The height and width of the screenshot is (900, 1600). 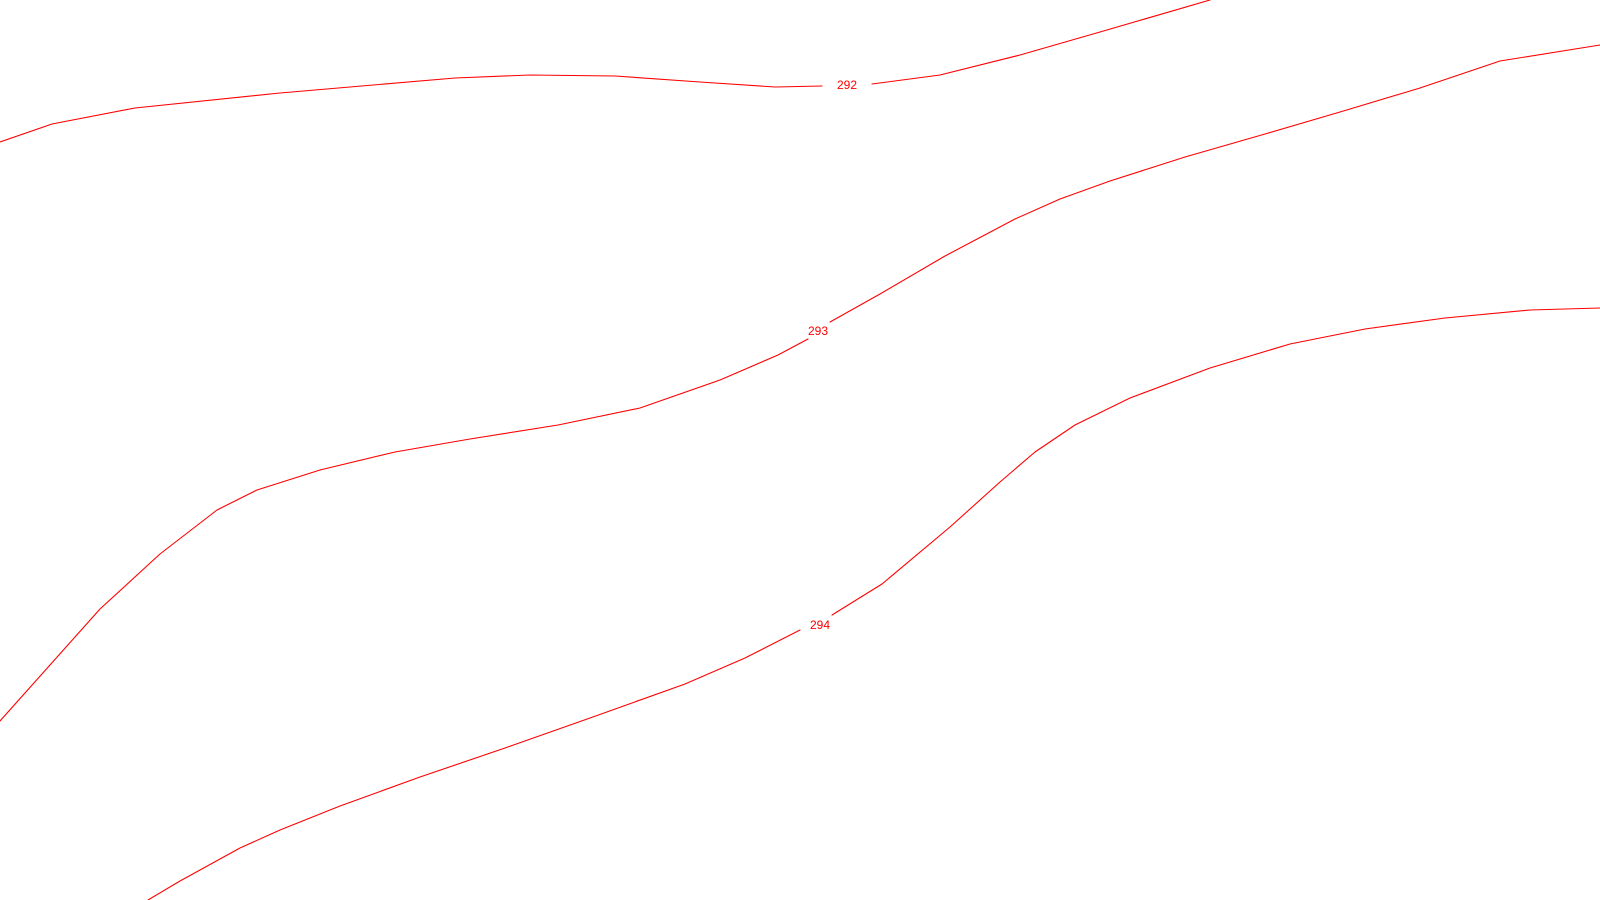 What do you see at coordinates (847, 85) in the screenshot?
I see `contour-label-292: 292` at bounding box center [847, 85].